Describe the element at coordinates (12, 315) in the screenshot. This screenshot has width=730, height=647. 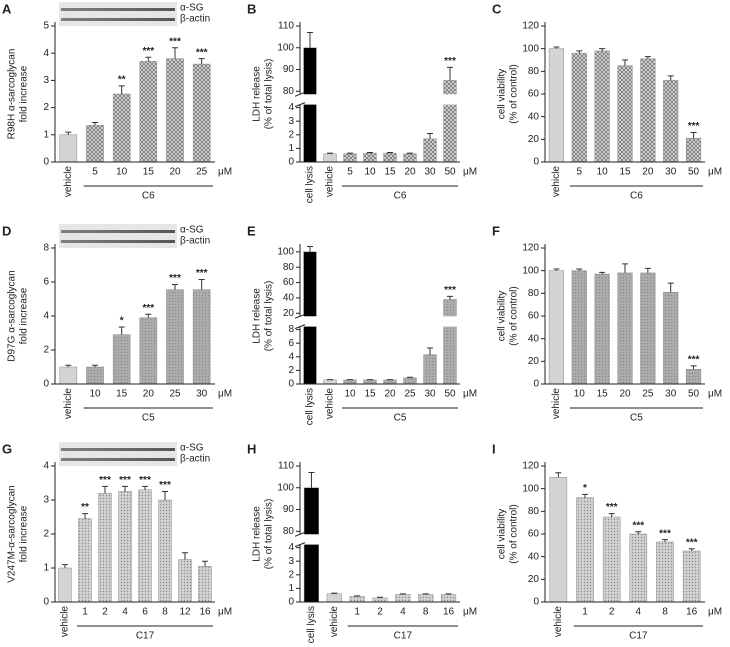
I see `y-axis-label: D97G α-sarcoglycan` at that location.